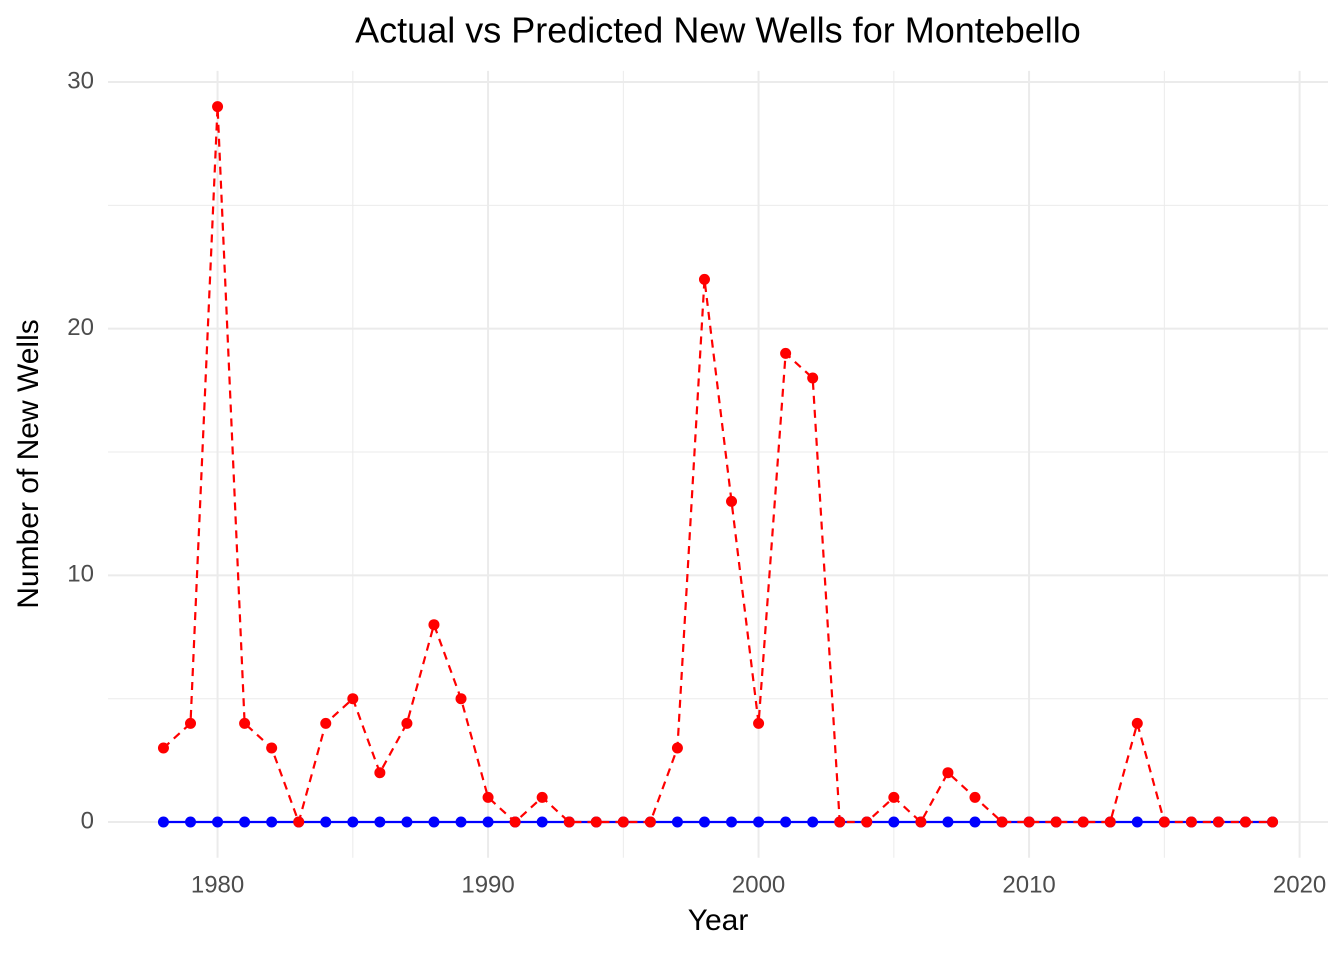  Describe the element at coordinates (80, 80) in the screenshot. I see `y-tick-label: 30` at that location.